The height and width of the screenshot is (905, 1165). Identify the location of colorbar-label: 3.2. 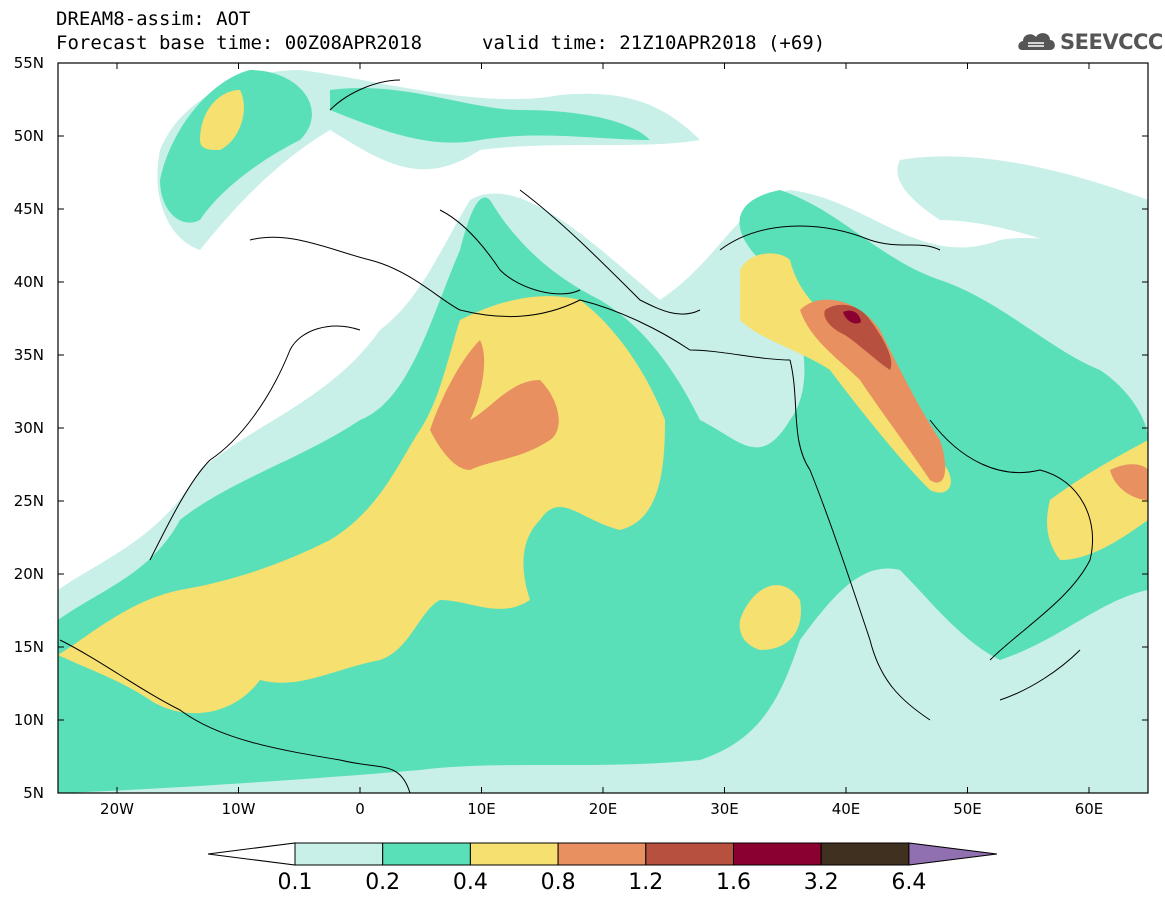
(821, 882).